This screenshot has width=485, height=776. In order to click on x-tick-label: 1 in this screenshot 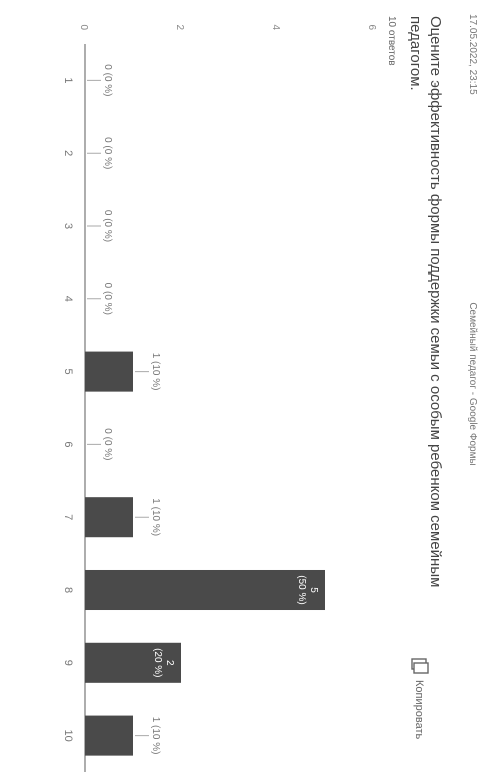, I will do `click(68, 80)`.